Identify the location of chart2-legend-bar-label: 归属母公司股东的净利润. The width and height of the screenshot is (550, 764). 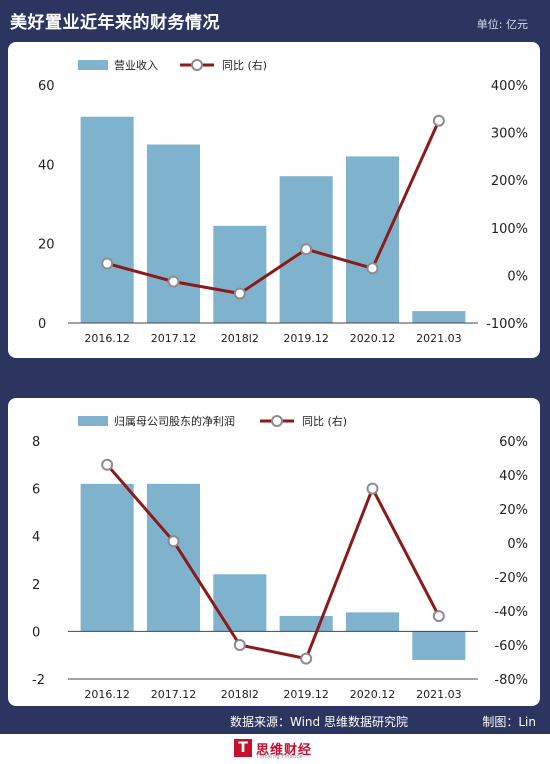
(174, 421).